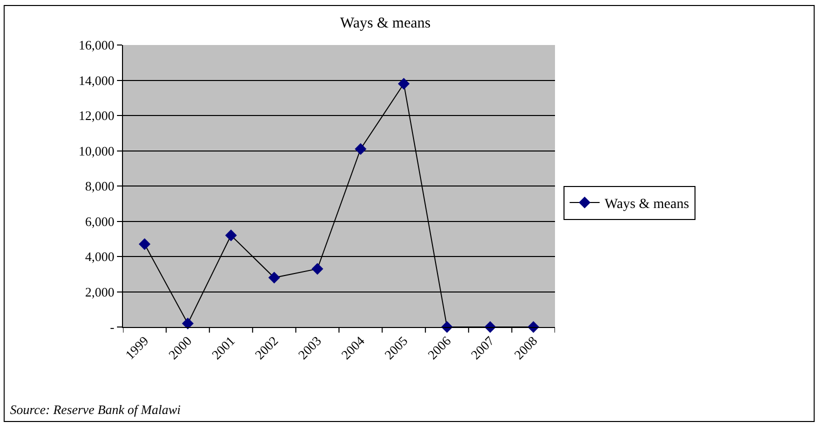 The width and height of the screenshot is (820, 430). What do you see at coordinates (96, 45) in the screenshot?
I see `y-tick-label: 16,000` at bounding box center [96, 45].